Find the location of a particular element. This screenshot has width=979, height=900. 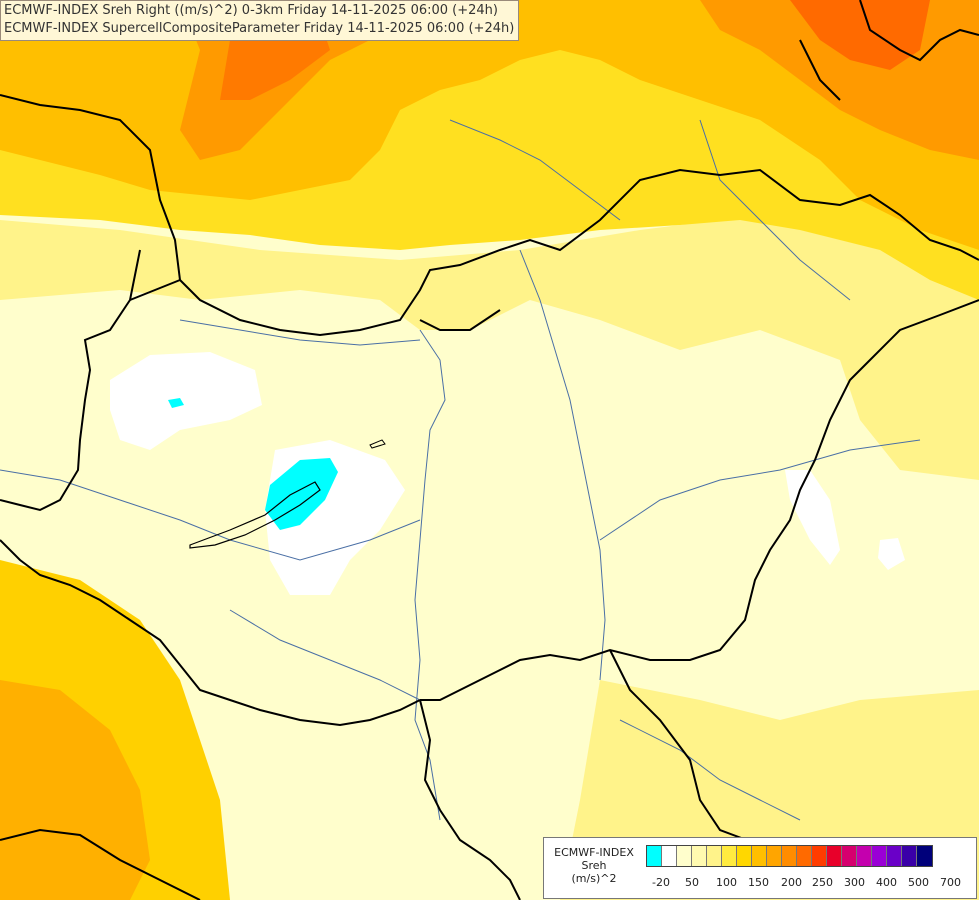

legend-title-line-3: (m/s)^2 is located at coordinates (594, 878).